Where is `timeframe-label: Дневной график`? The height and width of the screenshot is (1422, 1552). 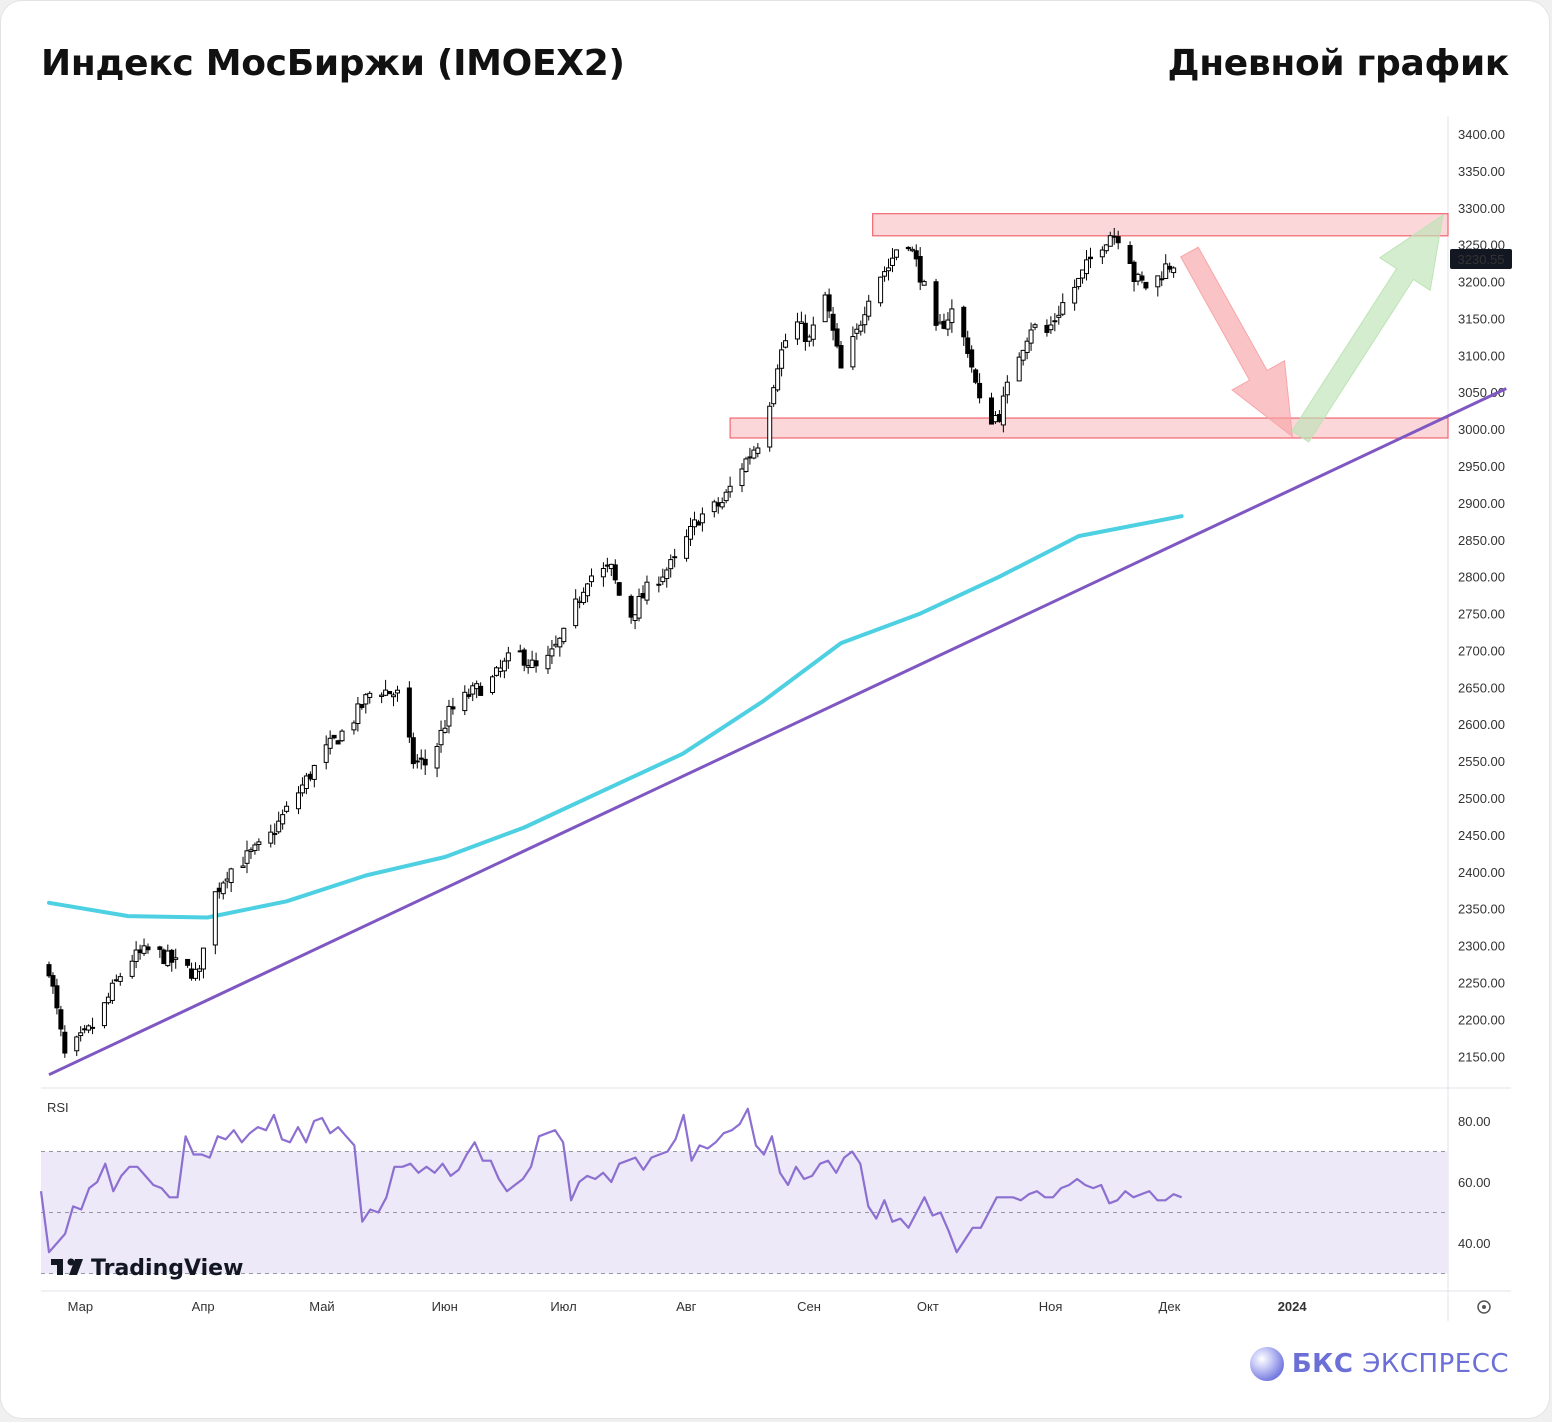 timeframe-label: Дневной график is located at coordinates (1338, 63).